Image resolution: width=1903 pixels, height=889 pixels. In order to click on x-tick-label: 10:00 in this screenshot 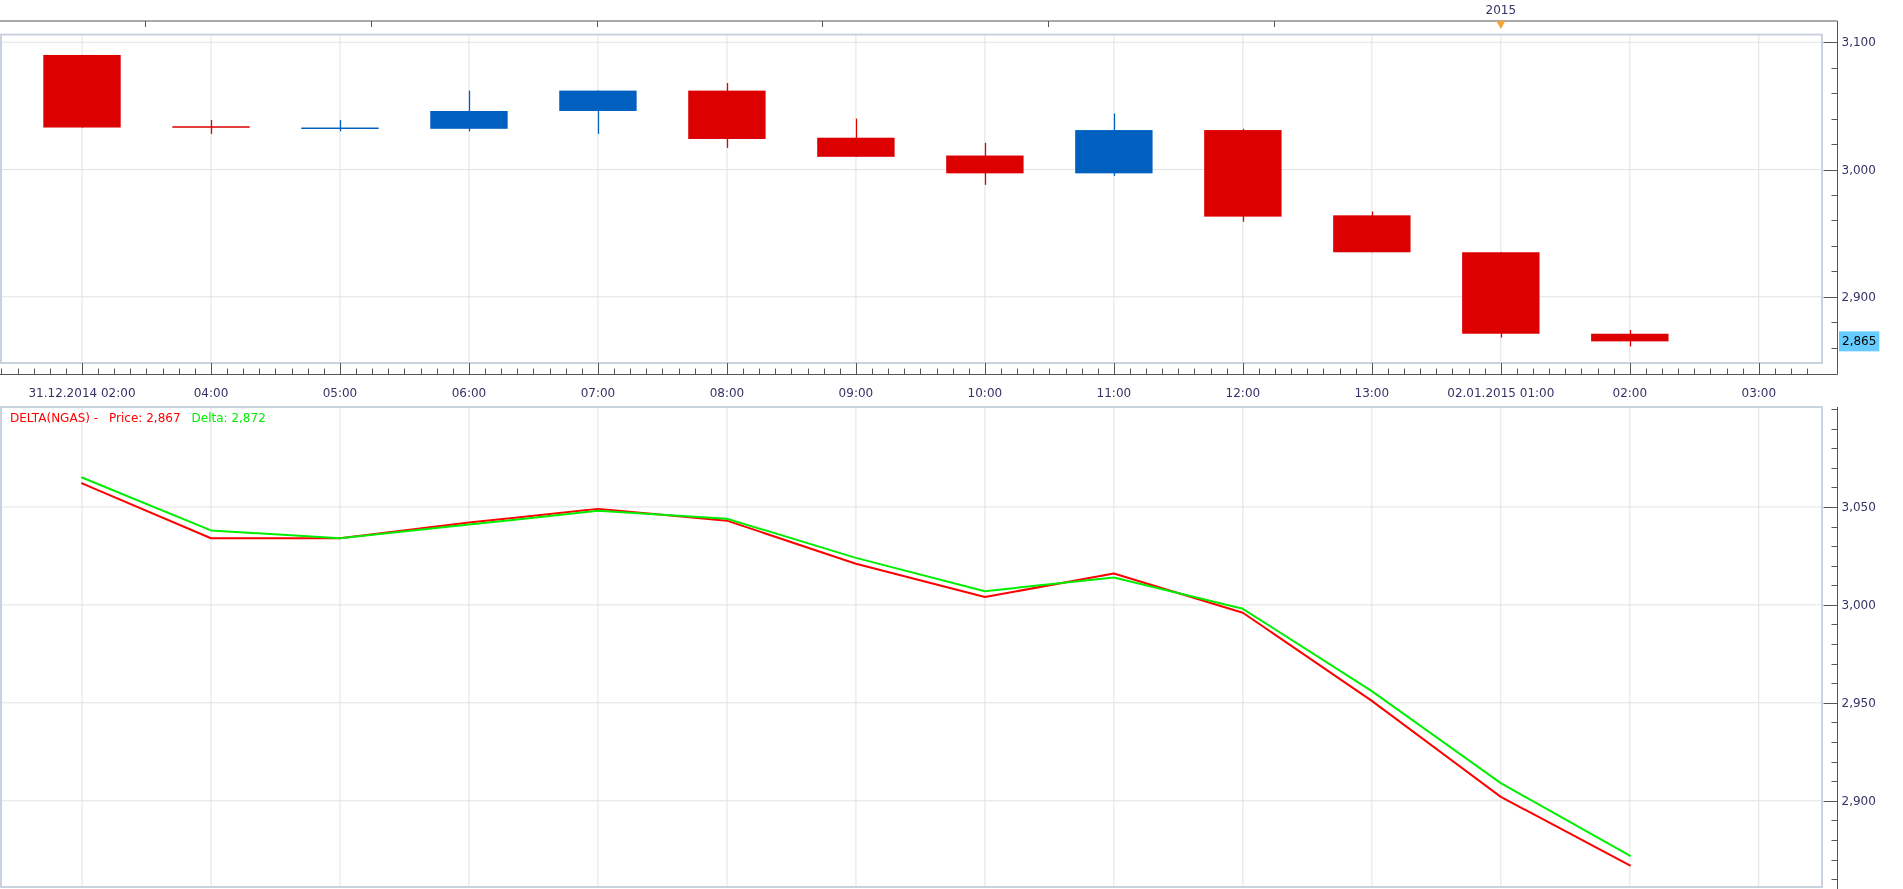, I will do `click(985, 393)`.